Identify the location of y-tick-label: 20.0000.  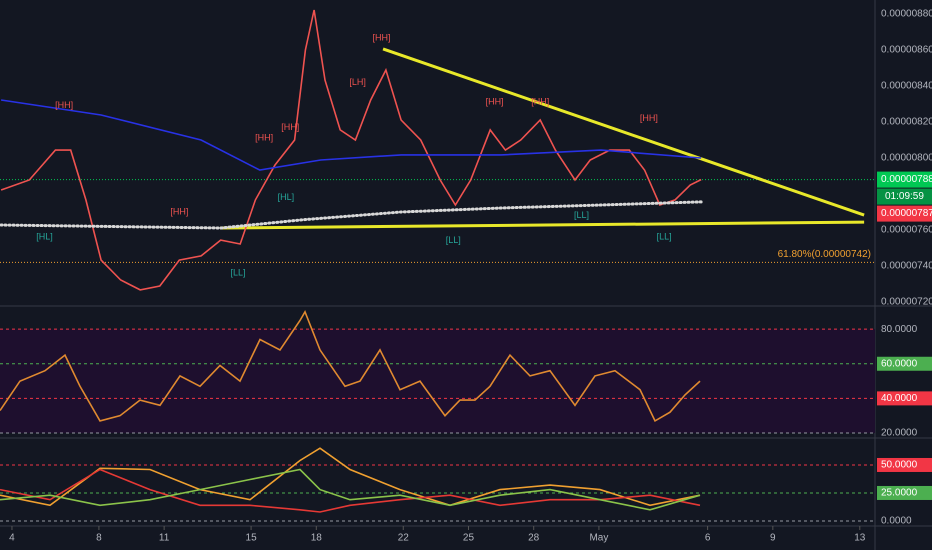
(899, 433).